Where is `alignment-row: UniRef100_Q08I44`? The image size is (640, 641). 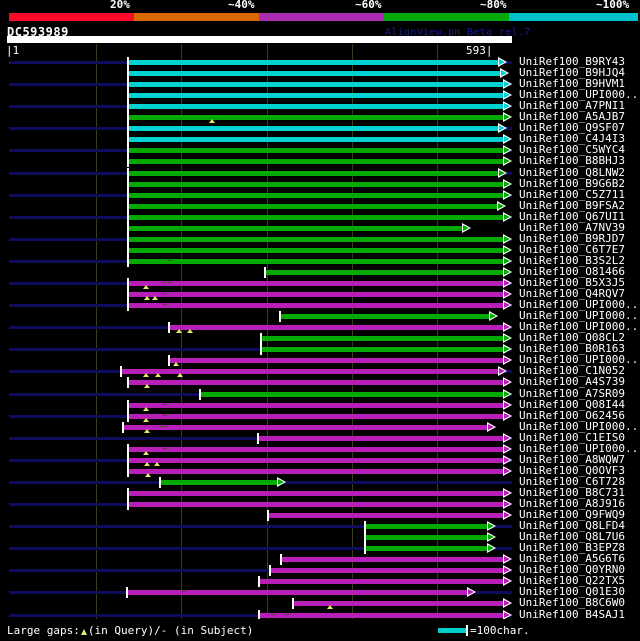 alignment-row: UniRef100_Q08I44 is located at coordinates (320, 404).